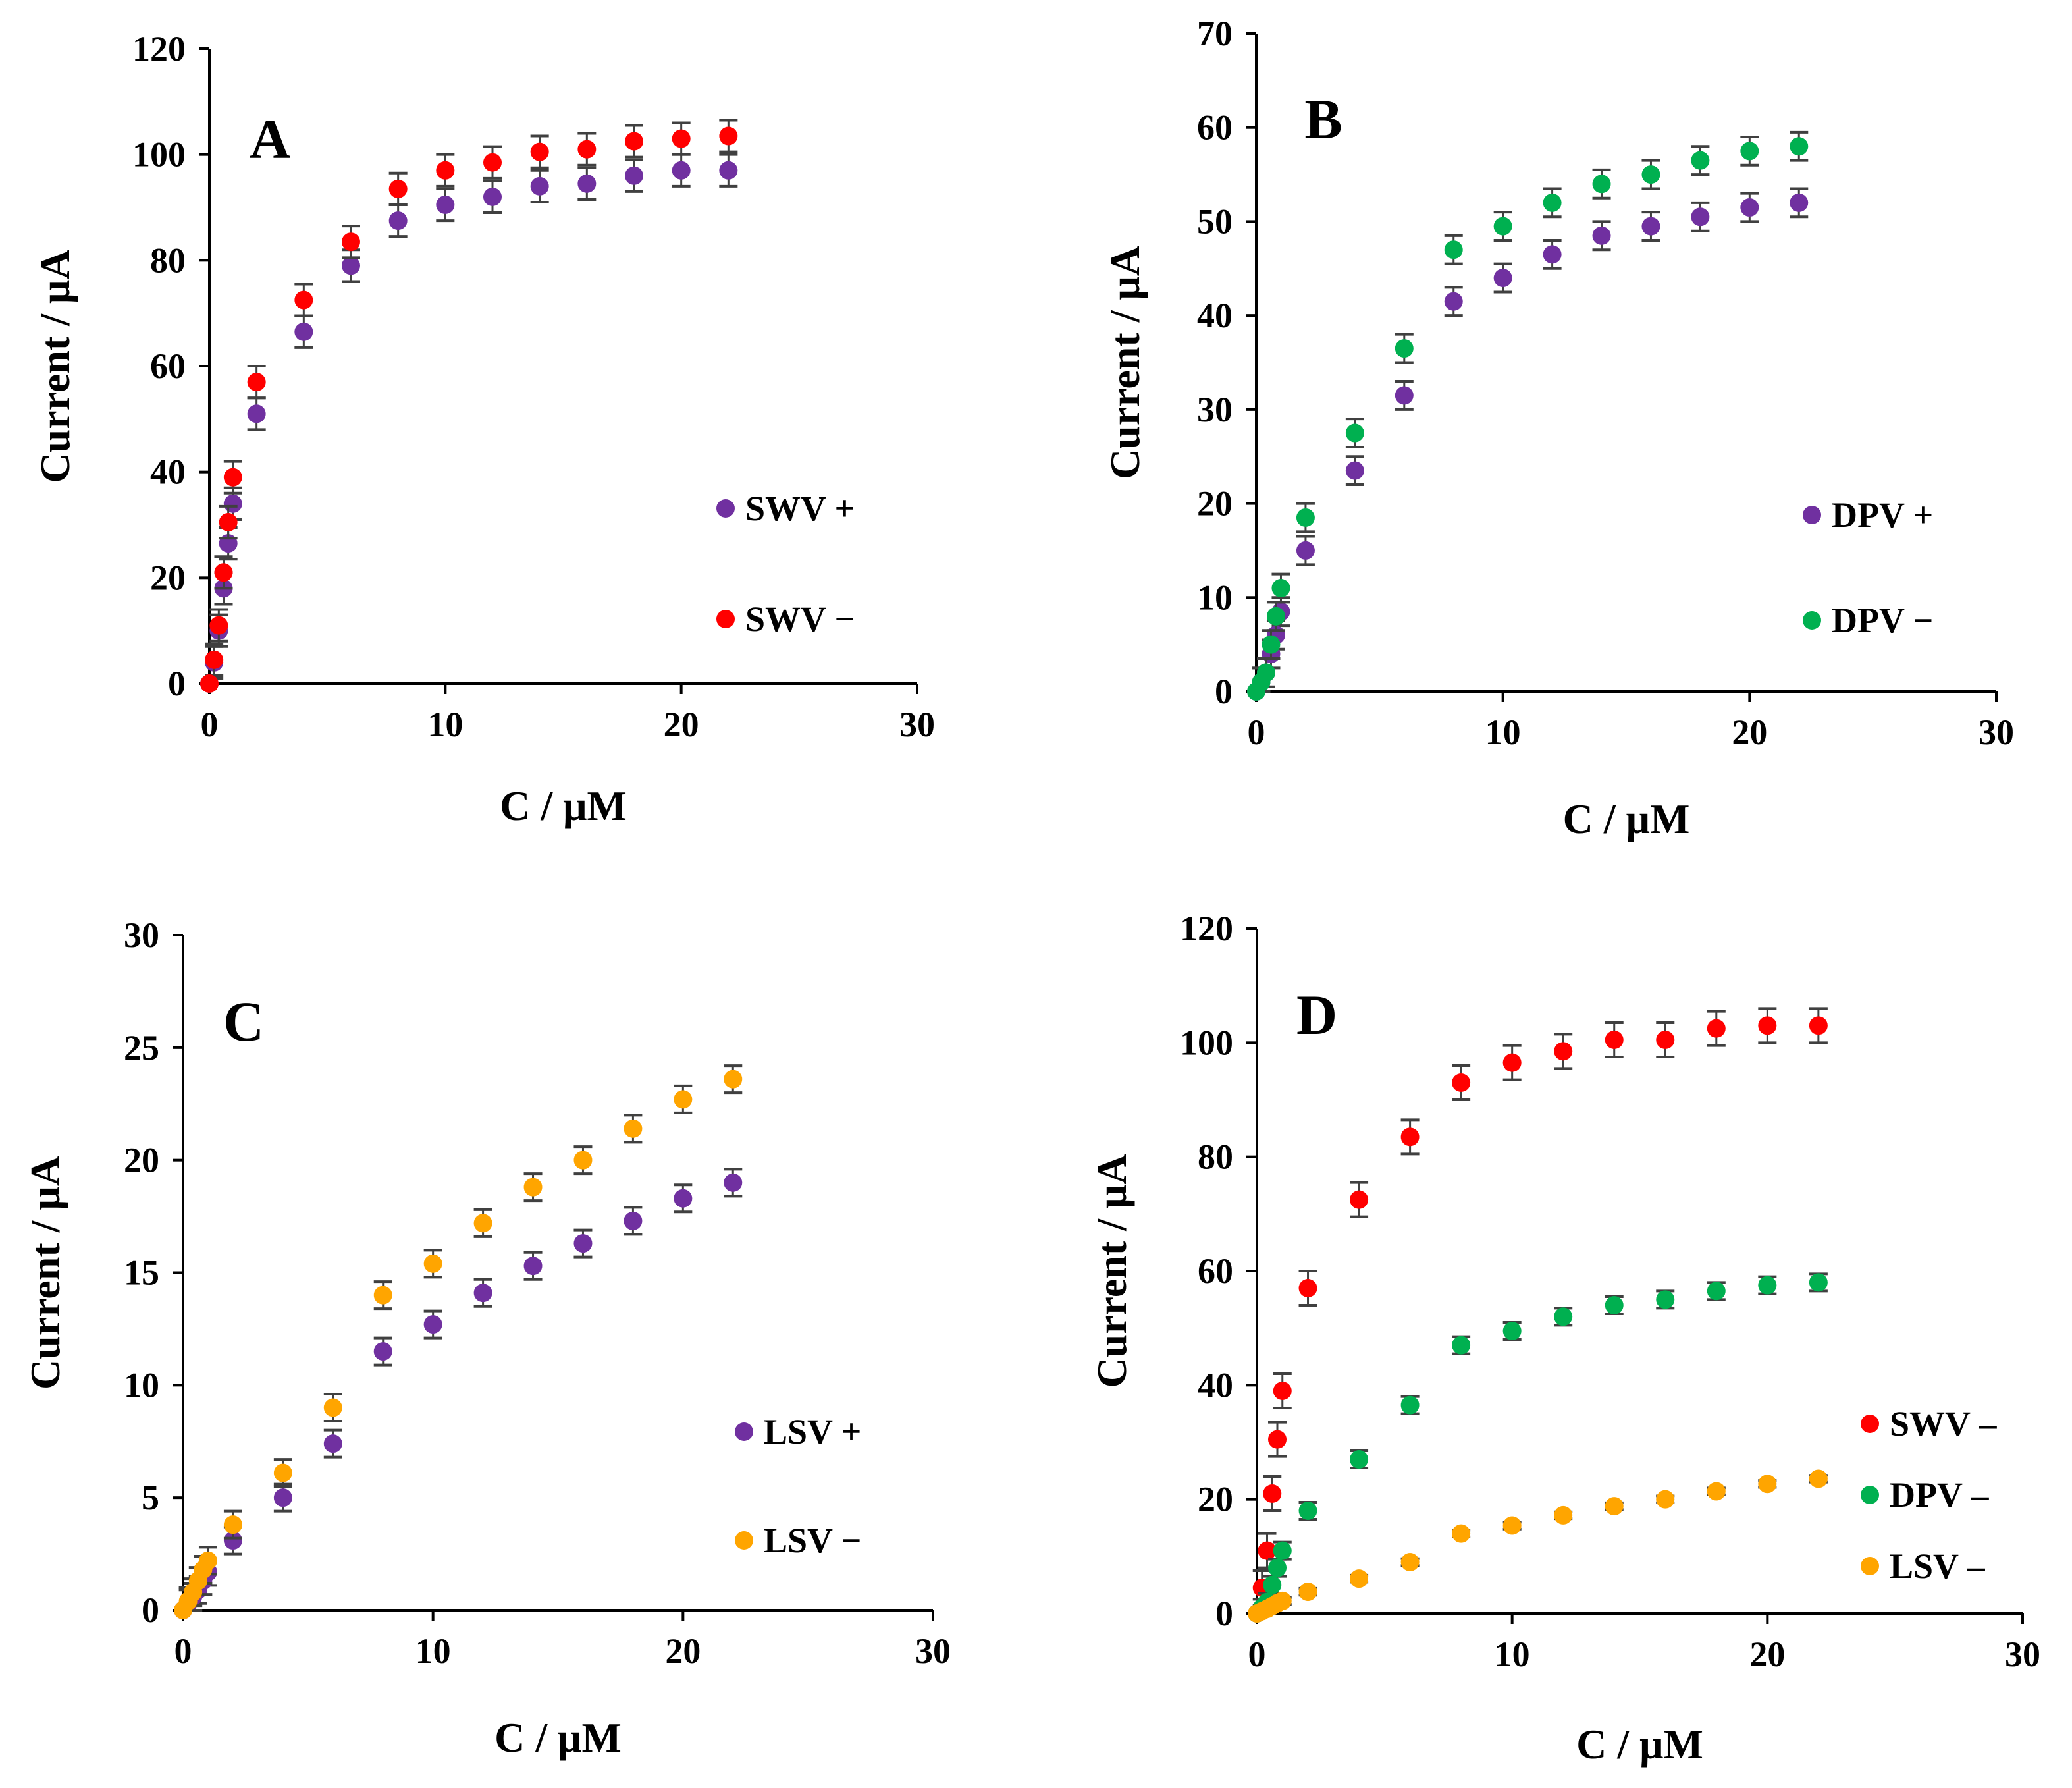 The height and width of the screenshot is (1788, 2072). I want to click on x-tick-label: 20, so click(681, 724).